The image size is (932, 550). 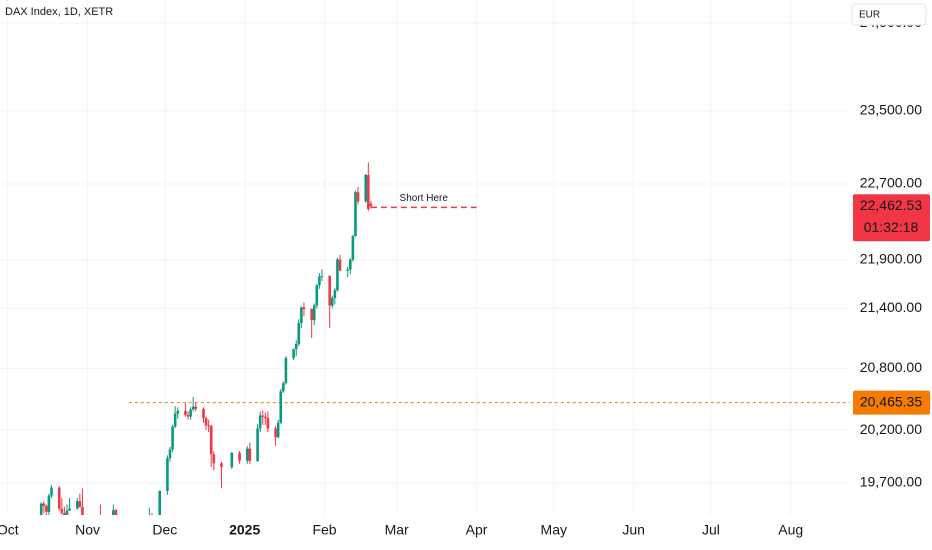 I want to click on symbol-title: DAX Index, 1D, XETR, so click(x=59, y=12).